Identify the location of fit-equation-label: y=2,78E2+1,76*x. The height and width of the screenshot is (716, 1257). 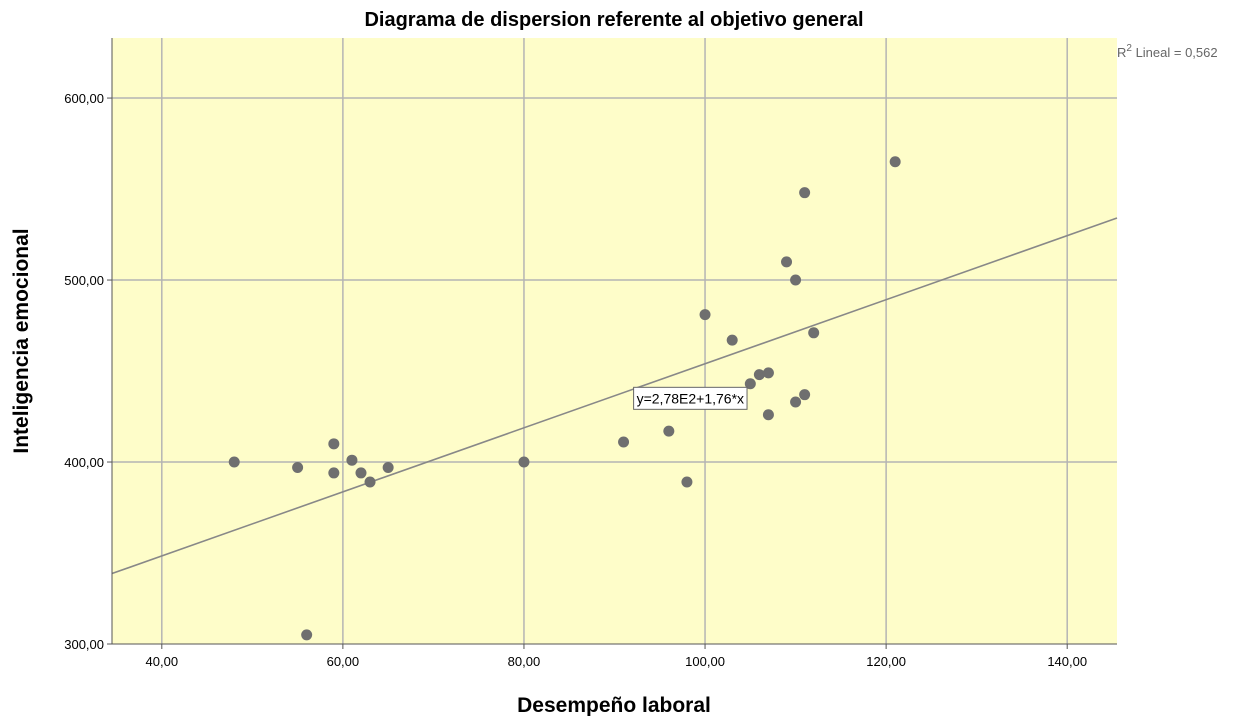
(690, 398).